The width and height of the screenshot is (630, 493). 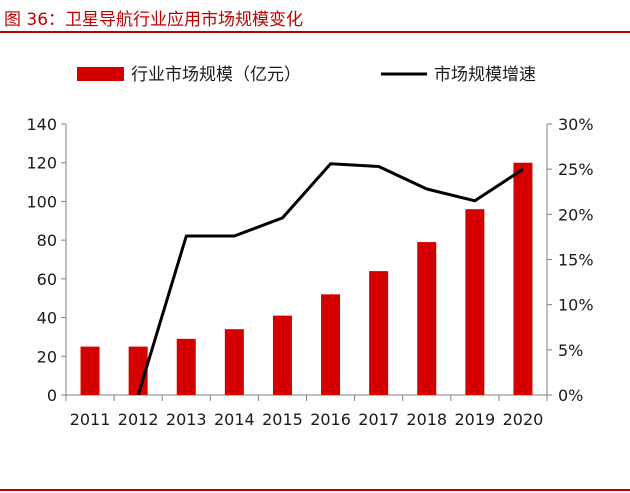 What do you see at coordinates (570, 395) in the screenshot?
I see `y-right-tick-label: 0%` at bounding box center [570, 395].